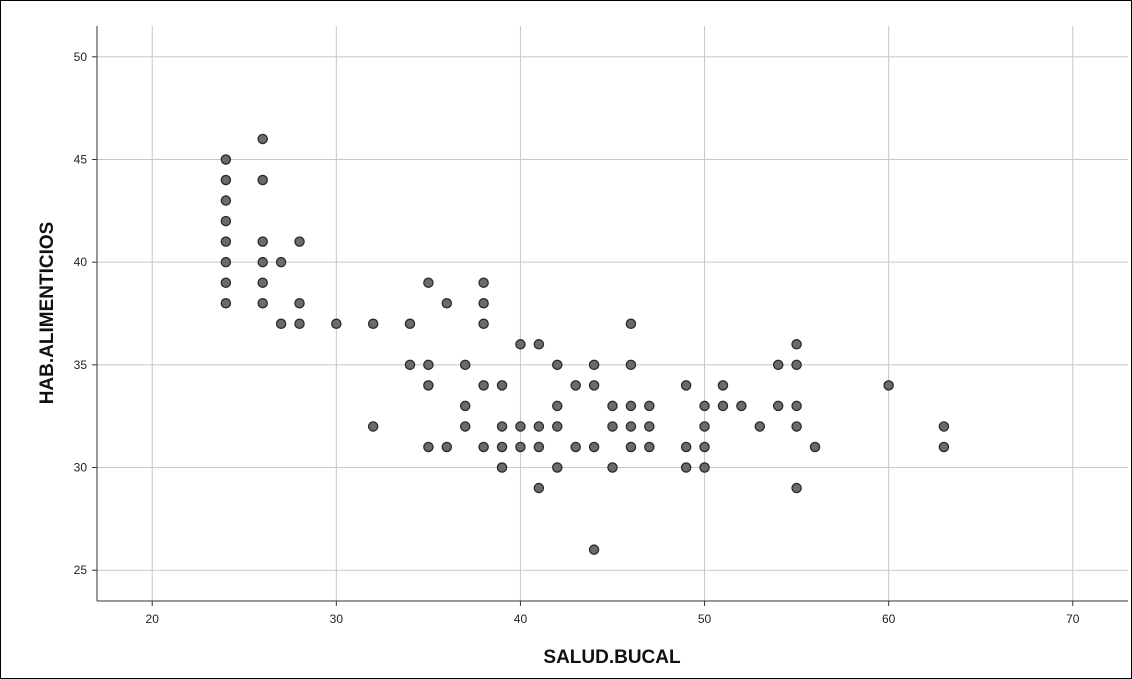 Image resolution: width=1132 pixels, height=679 pixels. What do you see at coordinates (81, 262) in the screenshot?
I see `y-tick-label: 40` at bounding box center [81, 262].